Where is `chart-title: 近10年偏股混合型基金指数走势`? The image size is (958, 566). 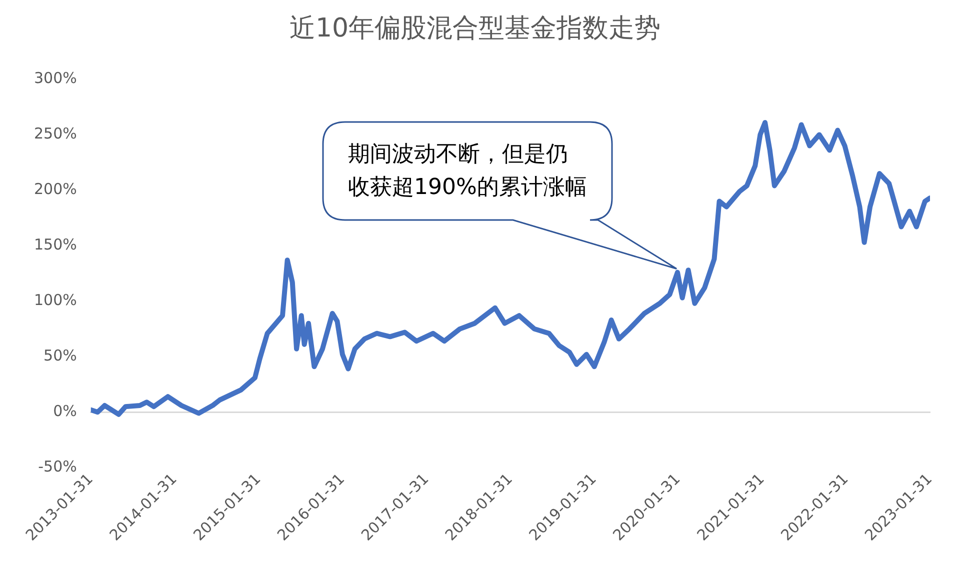 chart-title: 近10年偏股混合型基金指数走势 is located at coordinates (475, 28).